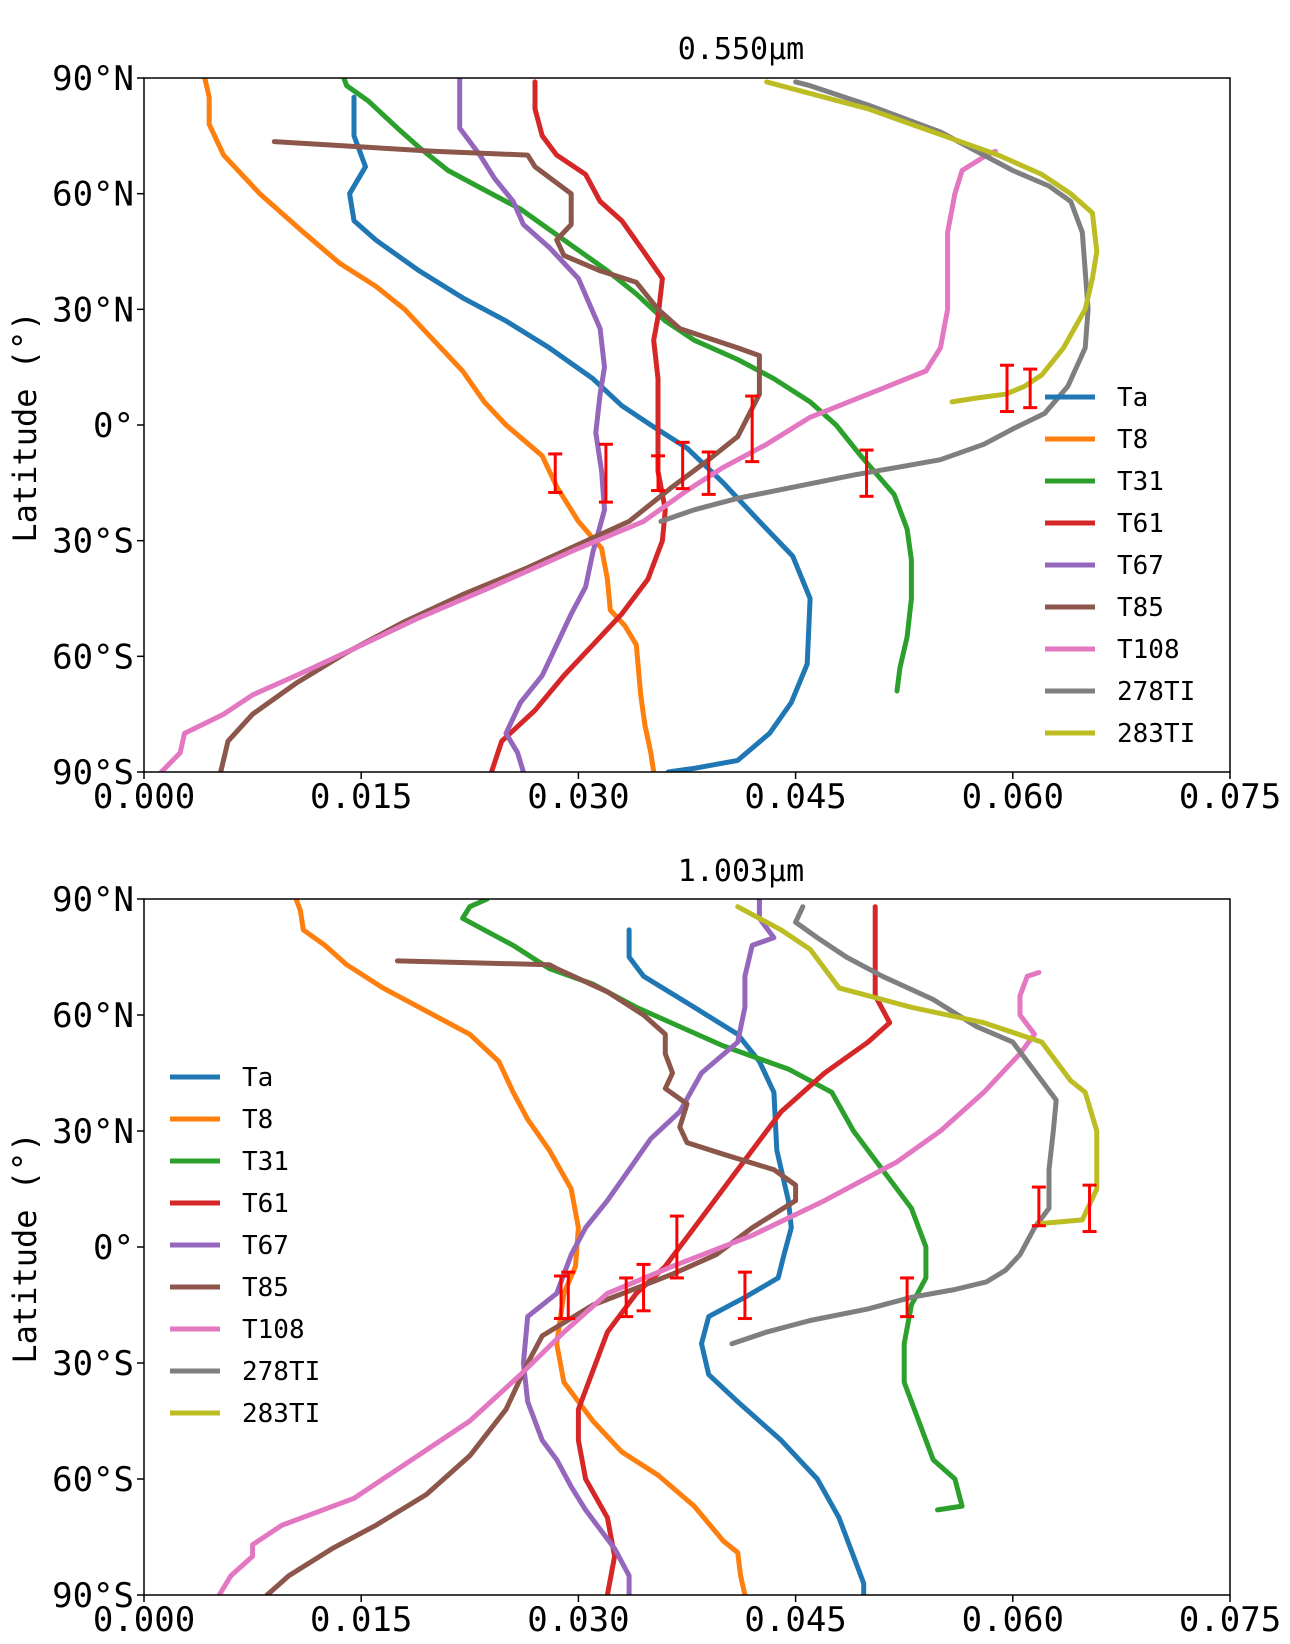 This screenshot has height=1644, width=1290. What do you see at coordinates (741, 49) in the screenshot?
I see `chart-title: 0.550µm` at bounding box center [741, 49].